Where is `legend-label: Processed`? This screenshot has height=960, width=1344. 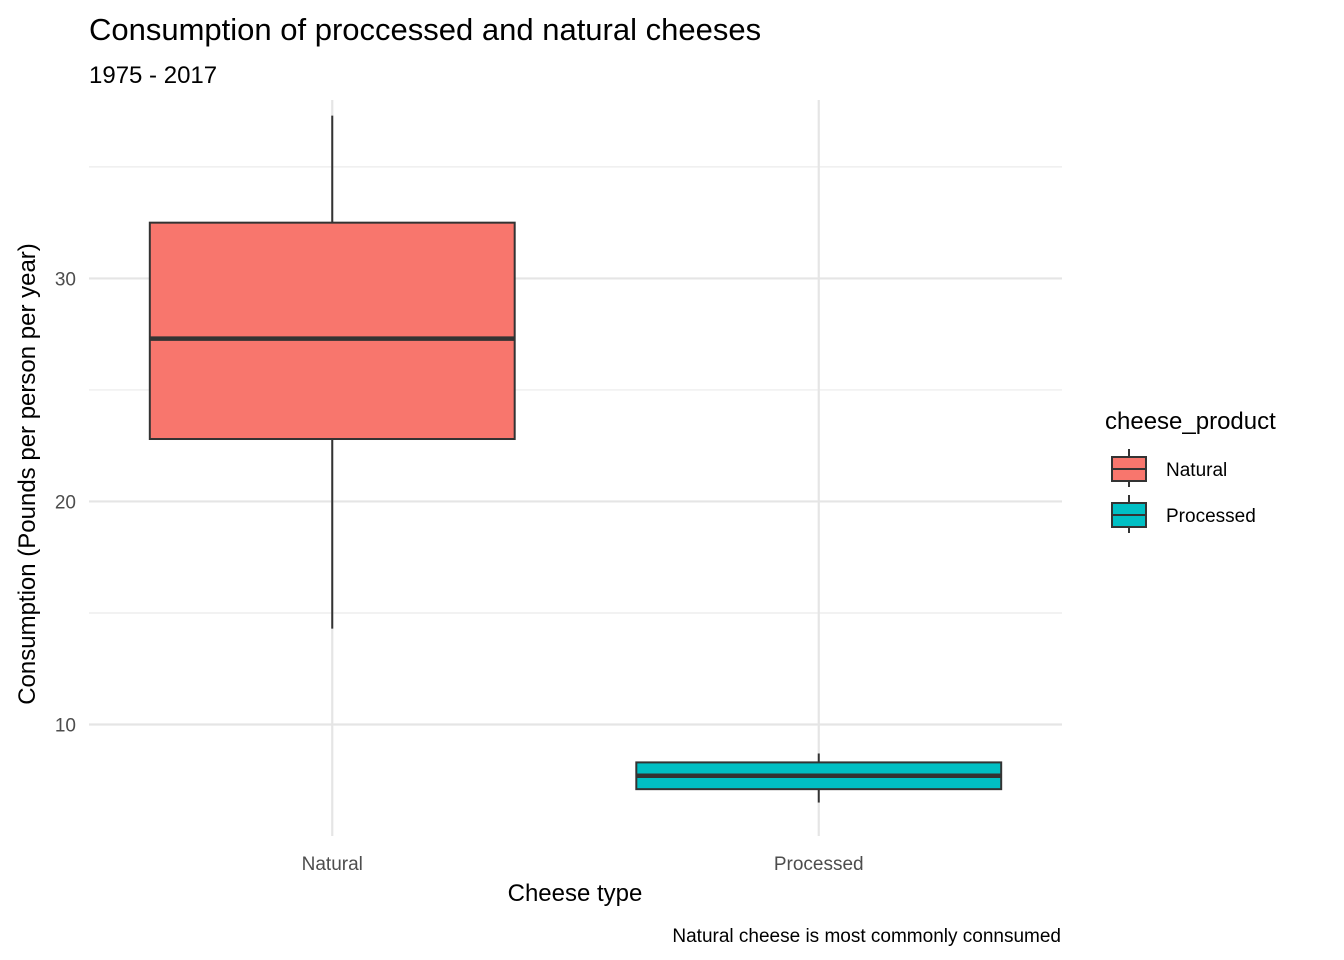
legend-label: Processed is located at coordinates (1211, 516).